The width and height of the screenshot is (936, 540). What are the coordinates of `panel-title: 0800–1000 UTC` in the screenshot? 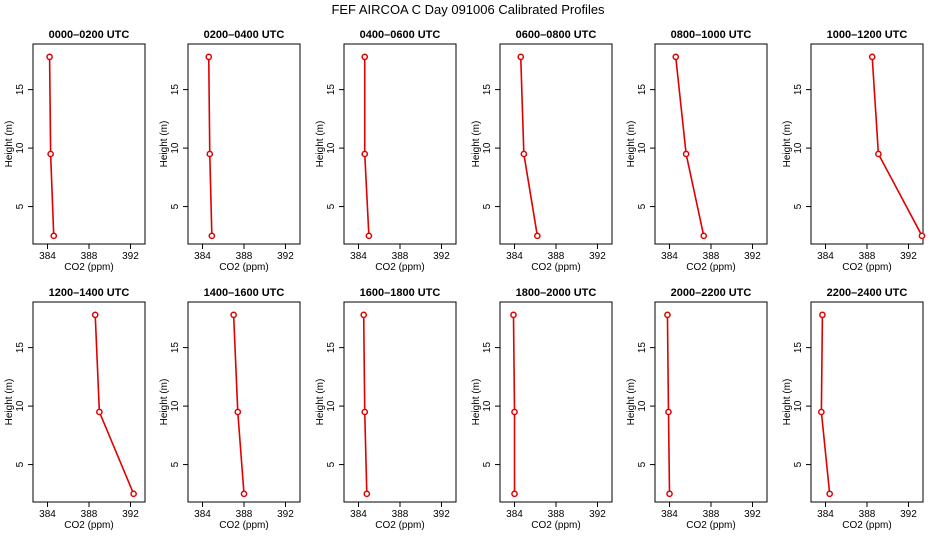 It's located at (711, 35).